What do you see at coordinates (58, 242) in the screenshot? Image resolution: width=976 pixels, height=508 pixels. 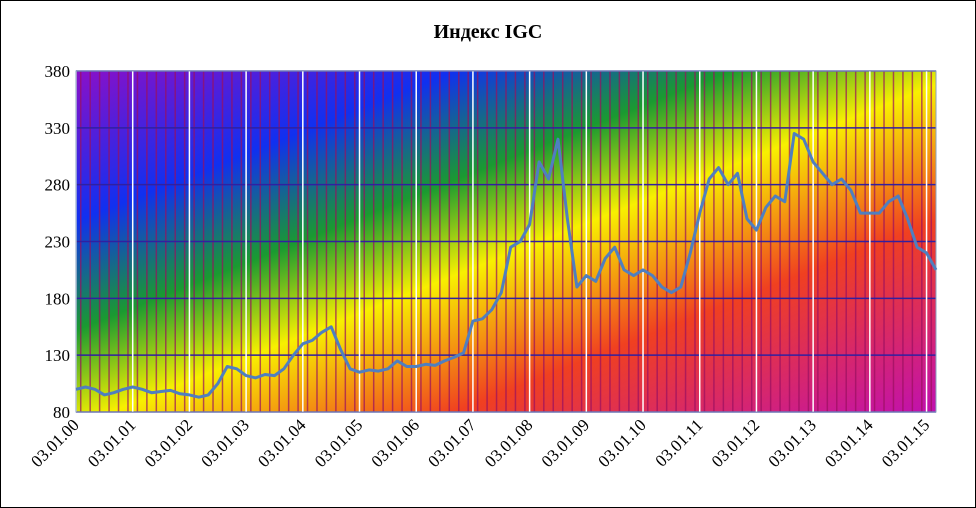 I see `y-tick-label: 230` at bounding box center [58, 242].